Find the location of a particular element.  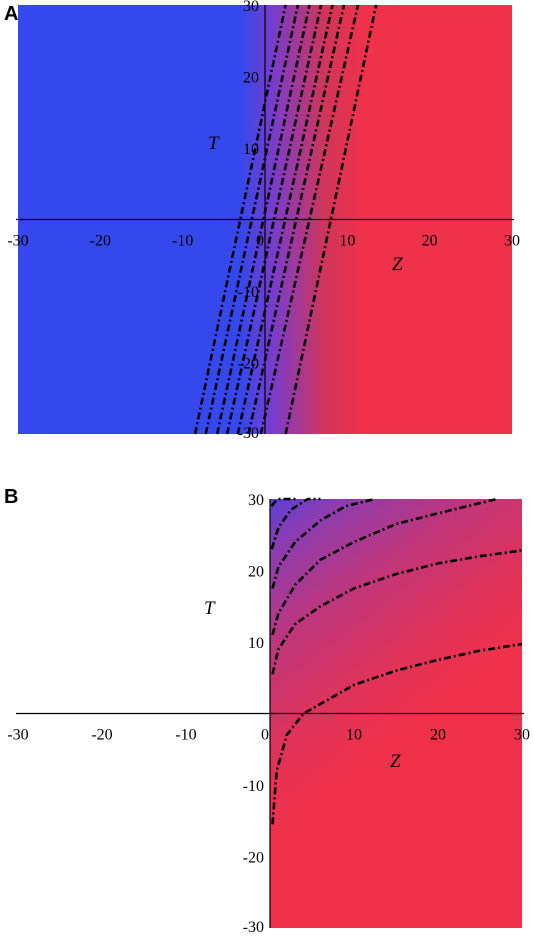

panel-a-y-label: T is located at coordinates (214, 143).